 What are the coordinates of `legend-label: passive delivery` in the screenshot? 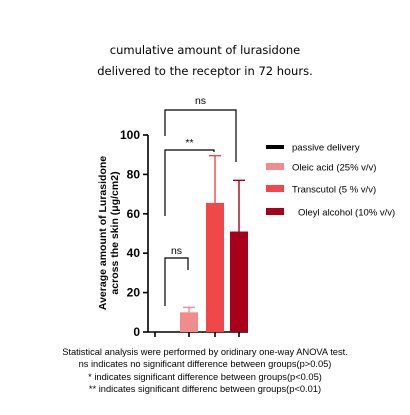 It's located at (326, 148).